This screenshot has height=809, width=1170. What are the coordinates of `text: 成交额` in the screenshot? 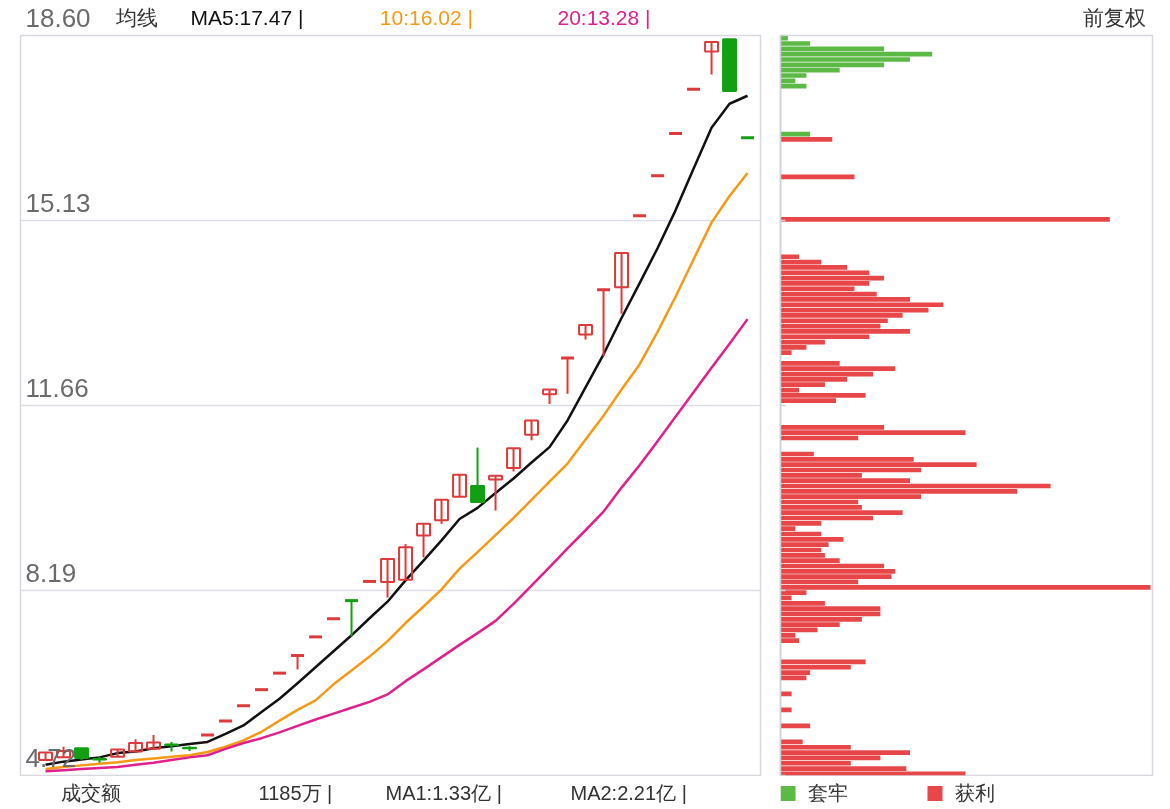 It's located at (90, 793).